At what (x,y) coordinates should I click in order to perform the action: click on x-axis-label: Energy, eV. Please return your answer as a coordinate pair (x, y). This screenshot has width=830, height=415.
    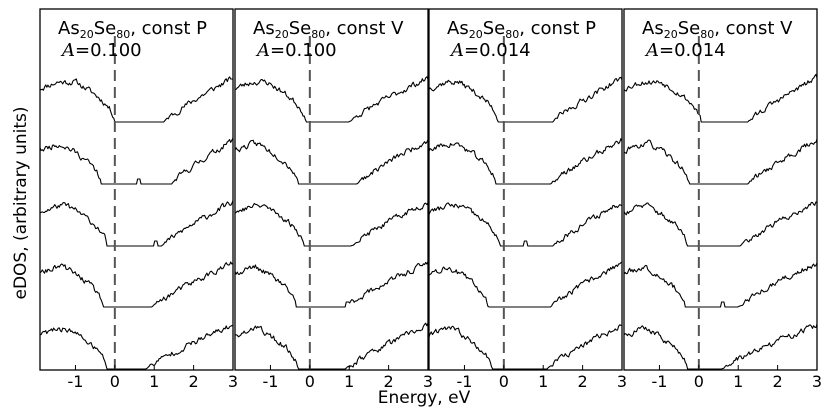
    Looking at the image, I should click on (424, 398).